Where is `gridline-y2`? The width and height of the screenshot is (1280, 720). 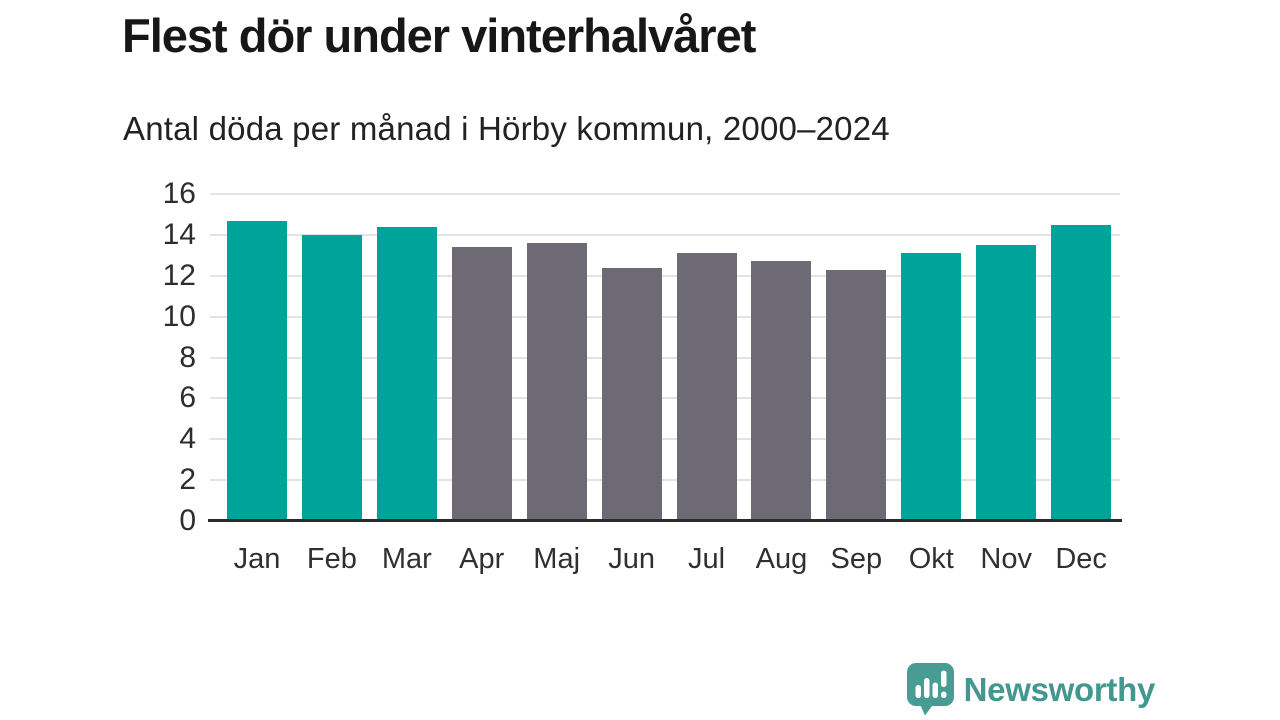
gridline-y2 is located at coordinates (665, 480).